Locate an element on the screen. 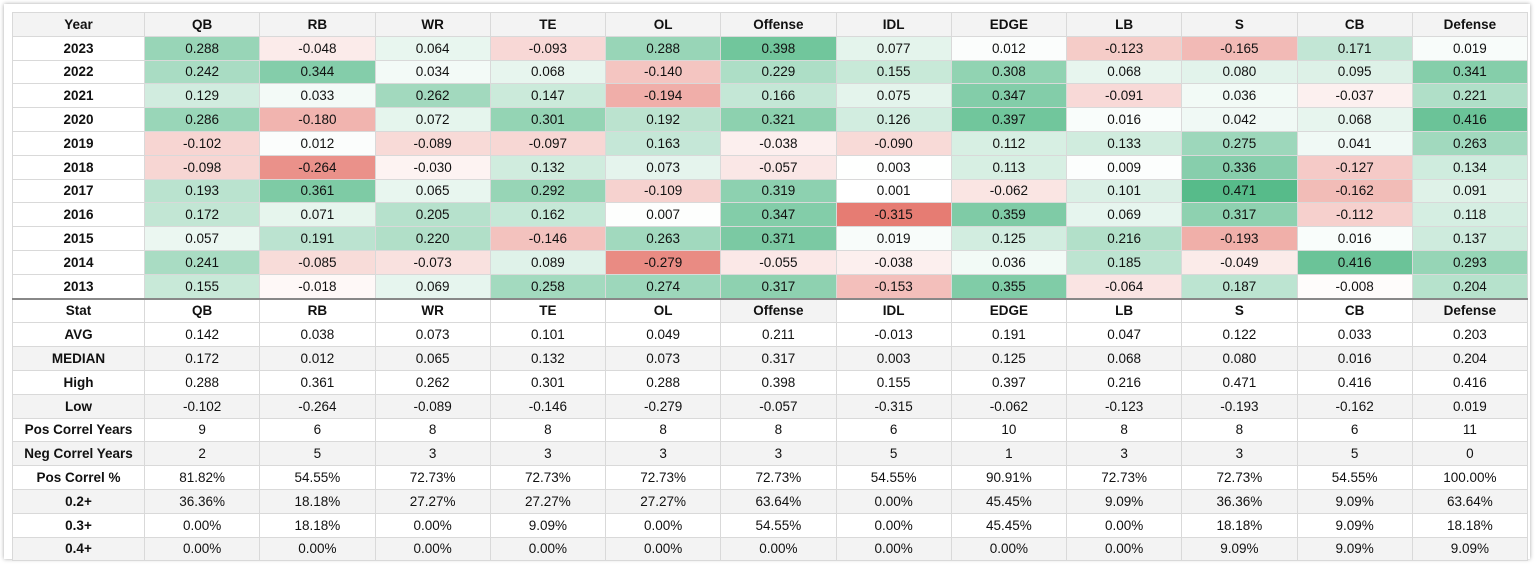 This screenshot has height=565, width=1536. stat-cell: 0.003 is located at coordinates (893, 358).